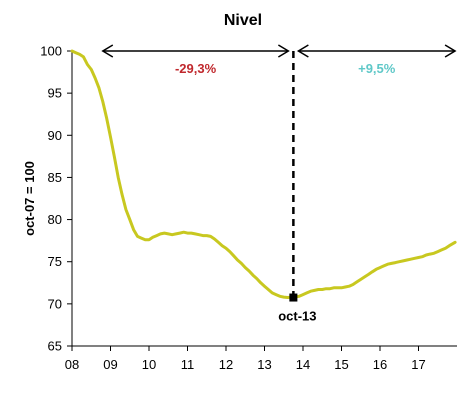 This screenshot has height=400, width=472. What do you see at coordinates (341, 364) in the screenshot?
I see `x-tick-label: 15` at bounding box center [341, 364].